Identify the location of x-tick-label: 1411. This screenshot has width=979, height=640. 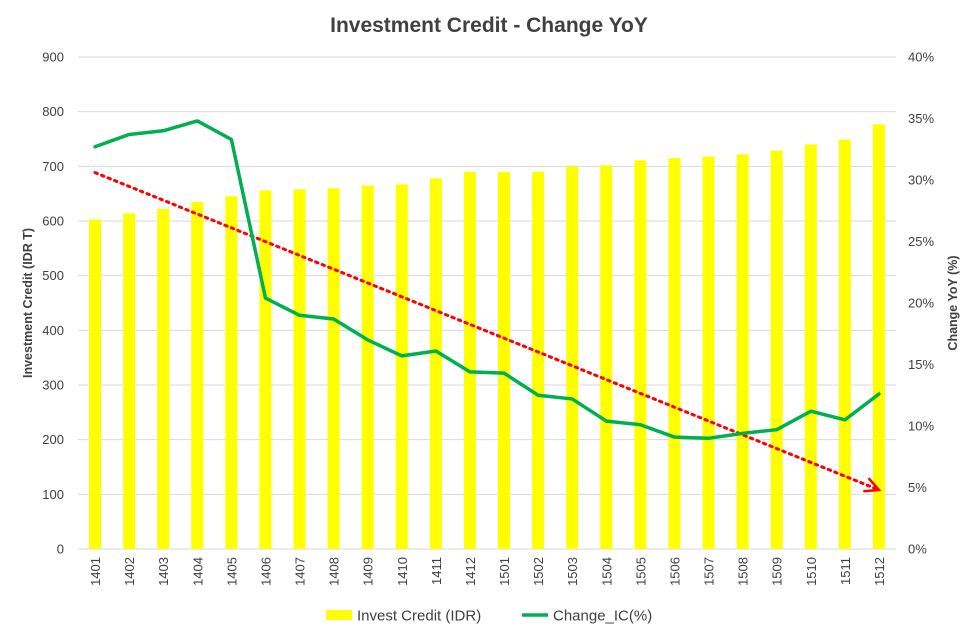
(436, 571).